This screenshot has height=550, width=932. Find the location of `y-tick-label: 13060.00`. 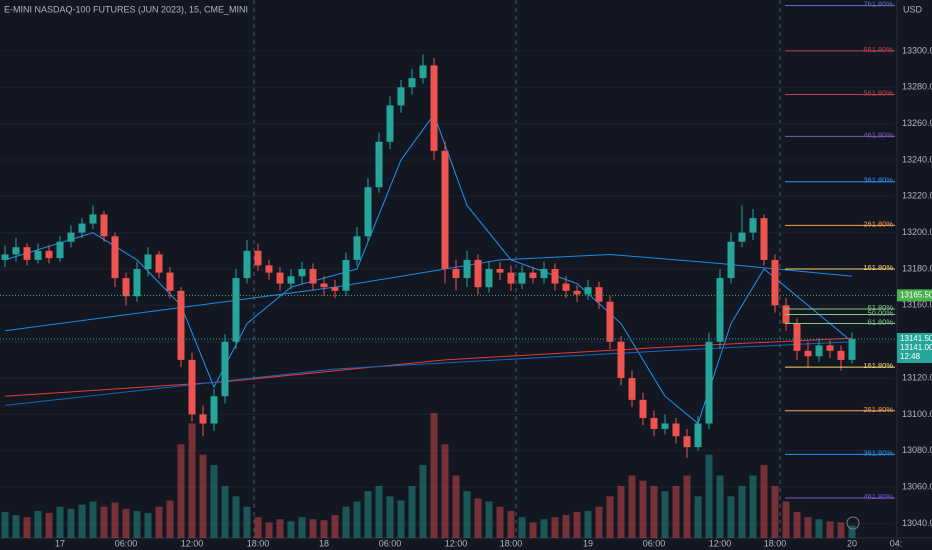

y-tick-label: 13060.00 is located at coordinates (917, 486).